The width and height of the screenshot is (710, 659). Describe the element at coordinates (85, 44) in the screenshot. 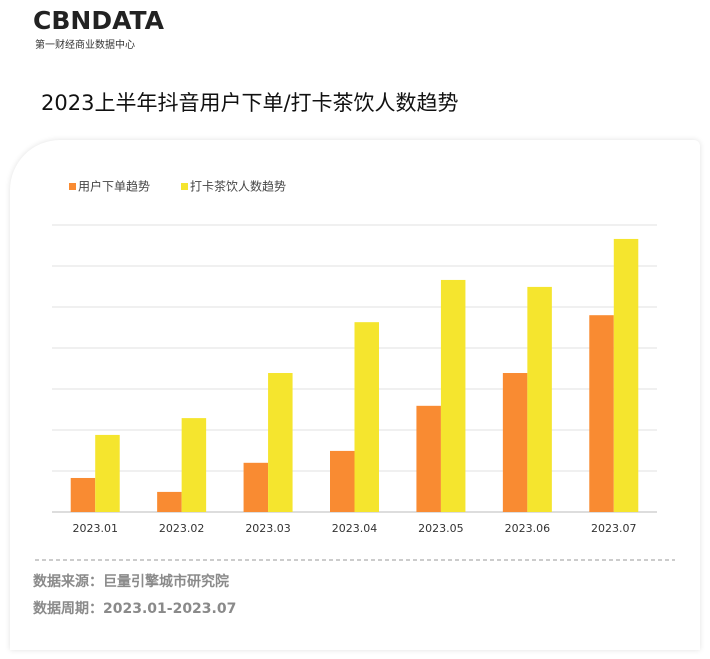

I see `brand-subtitle: 第一财经商业数据中心` at that location.